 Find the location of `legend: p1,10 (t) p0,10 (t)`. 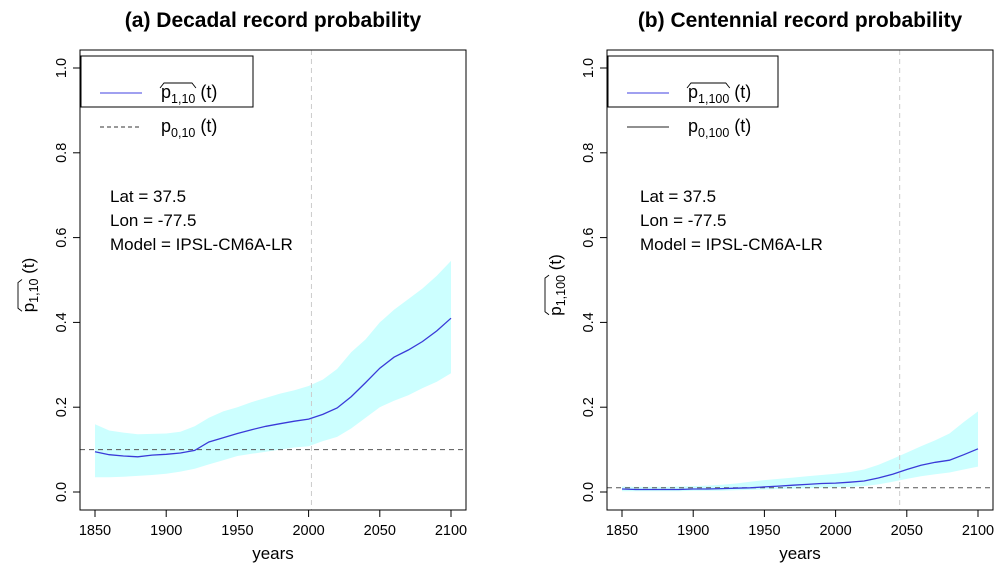

legend: p1,10 (t) p0,10 (t) is located at coordinates (167, 97).